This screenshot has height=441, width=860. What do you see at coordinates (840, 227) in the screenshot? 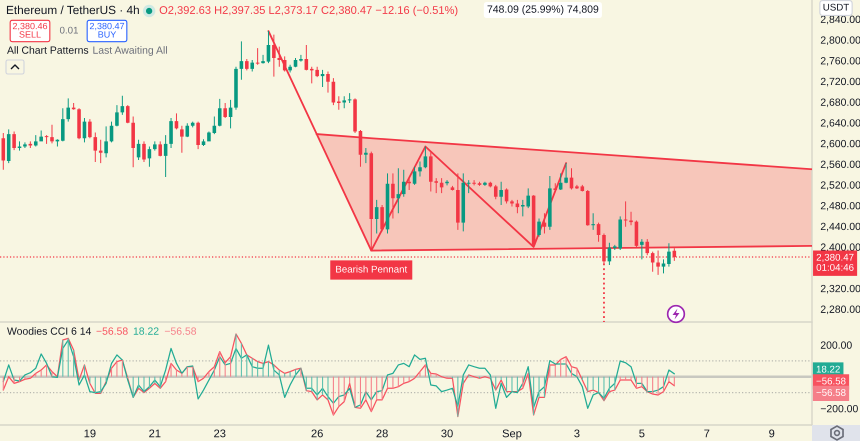
I see `y-tick-label: 2,440.00` at bounding box center [840, 227].